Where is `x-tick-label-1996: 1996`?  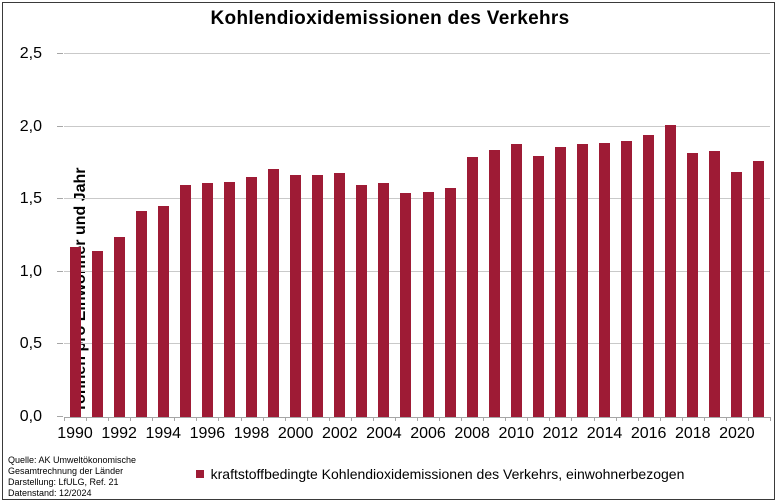 x-tick-label-1996: 1996 is located at coordinates (207, 433).